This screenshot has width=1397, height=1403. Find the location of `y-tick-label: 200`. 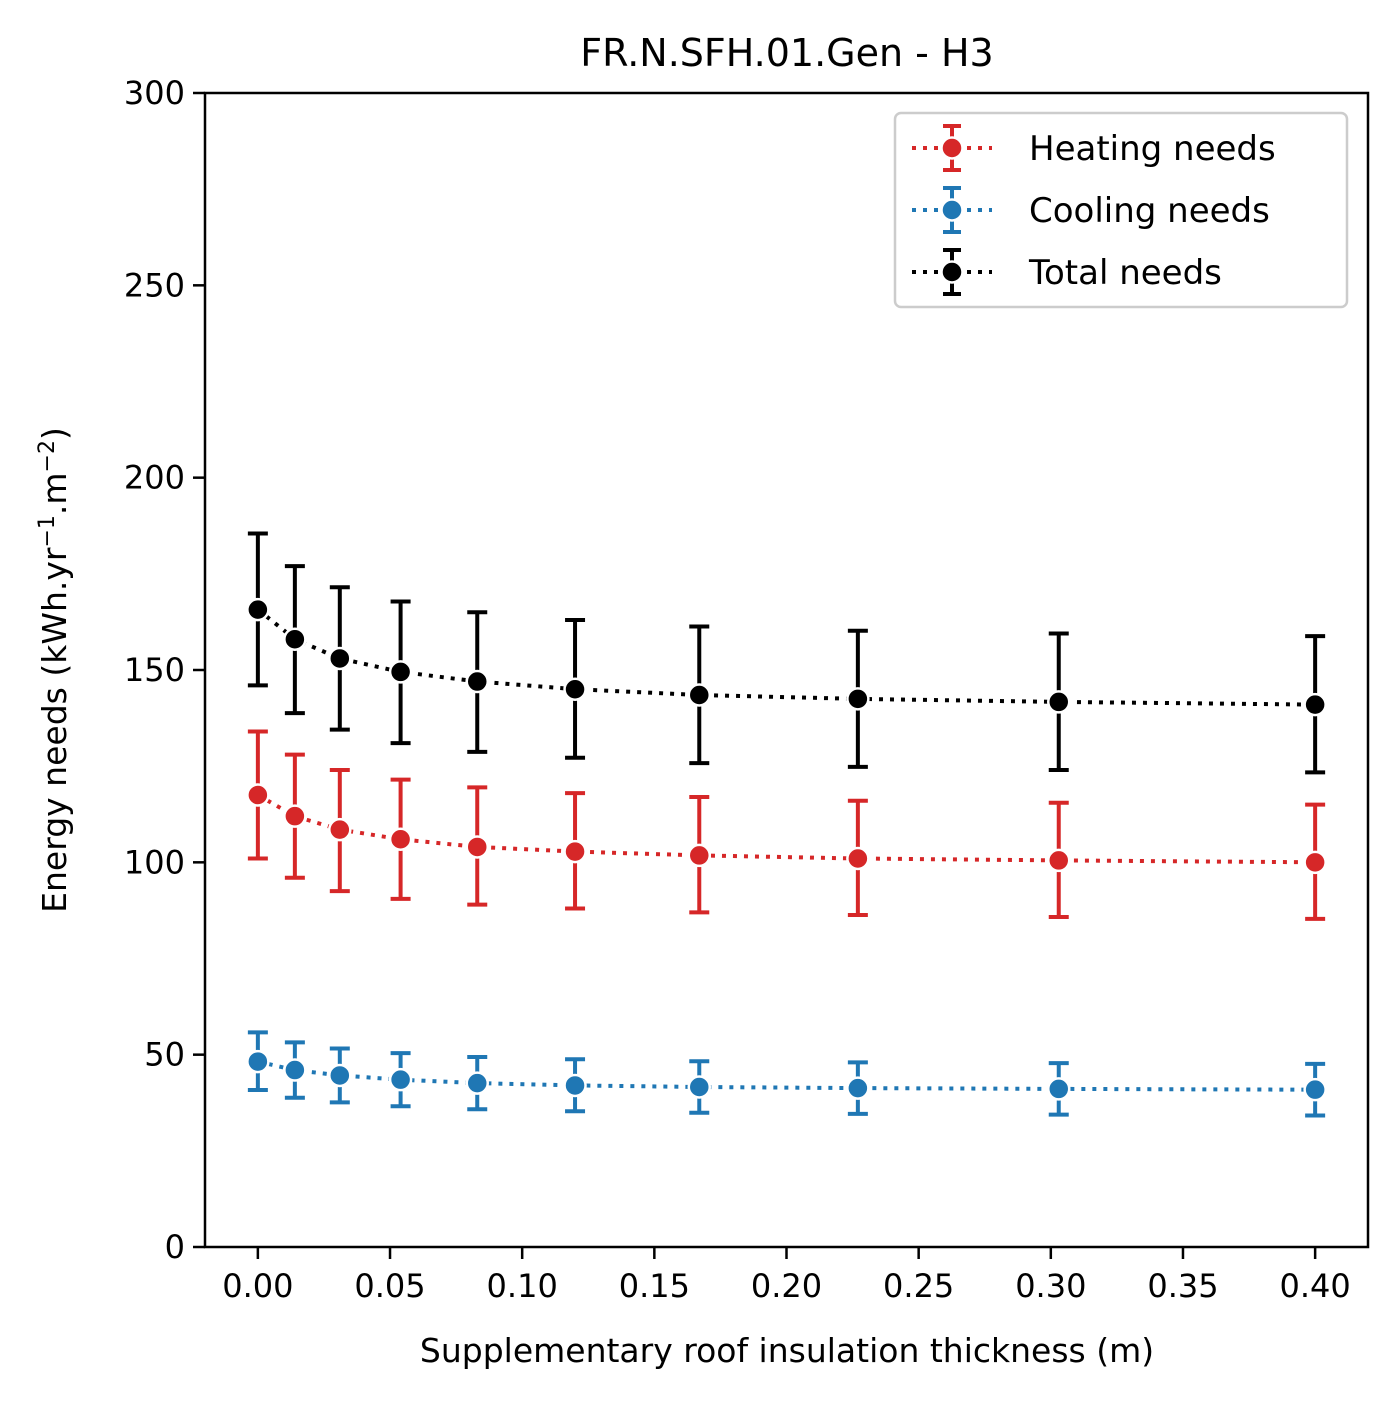

y-tick-label: 200 is located at coordinates (154, 478).